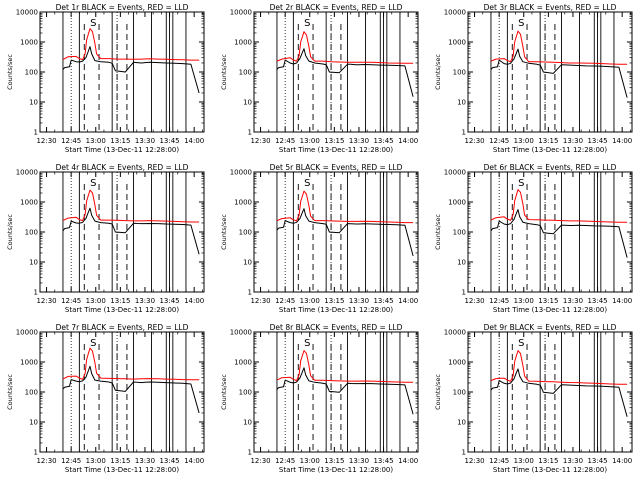  What do you see at coordinates (122, 167) in the screenshot?
I see `panel-title: Det 4r BLACK = Events, RED = LLD` at bounding box center [122, 167].